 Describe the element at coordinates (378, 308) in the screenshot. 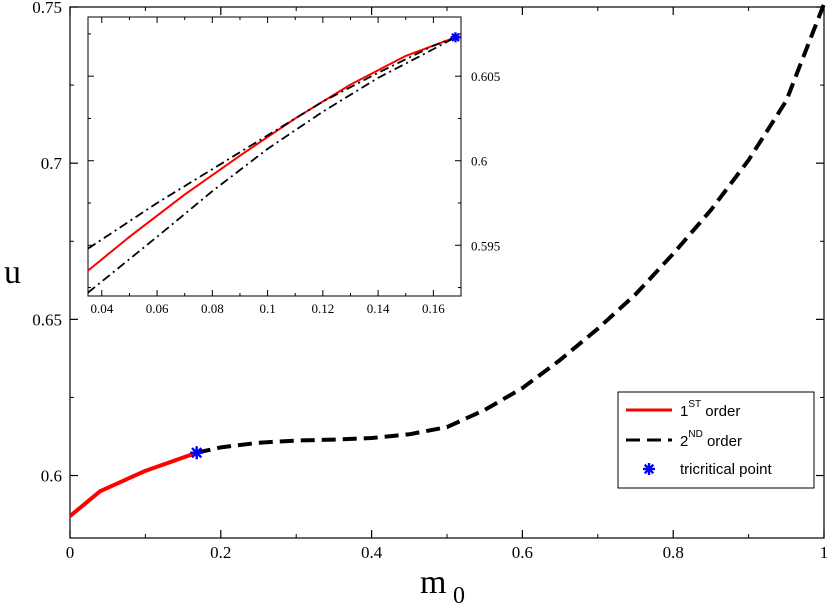

I see `inset-x-tick-label: 0.14` at that location.